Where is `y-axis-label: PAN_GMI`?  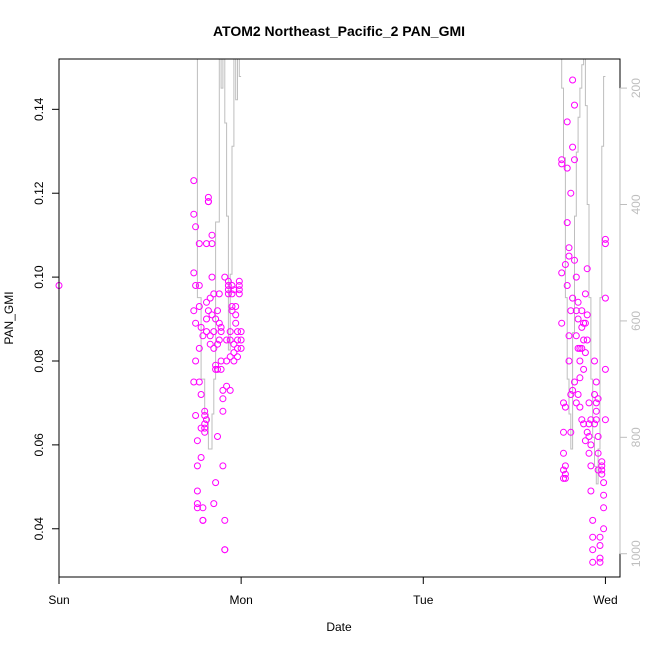 y-axis-label: PAN_GMI is located at coordinates (9, 317).